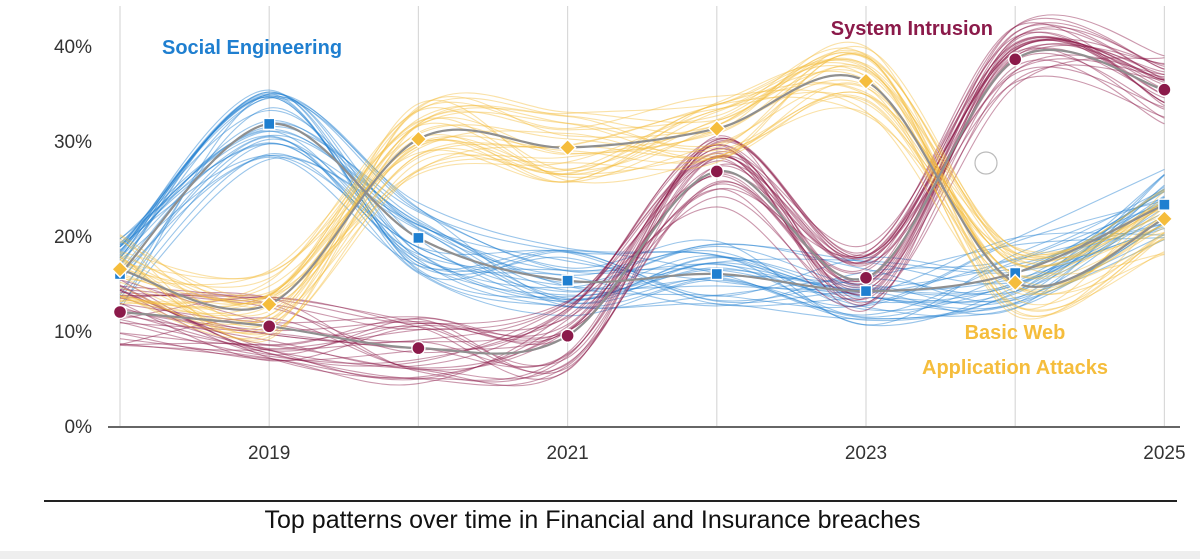 This screenshot has height=559, width=1200. I want to click on series-label-line: Social Engineering, so click(252, 48).